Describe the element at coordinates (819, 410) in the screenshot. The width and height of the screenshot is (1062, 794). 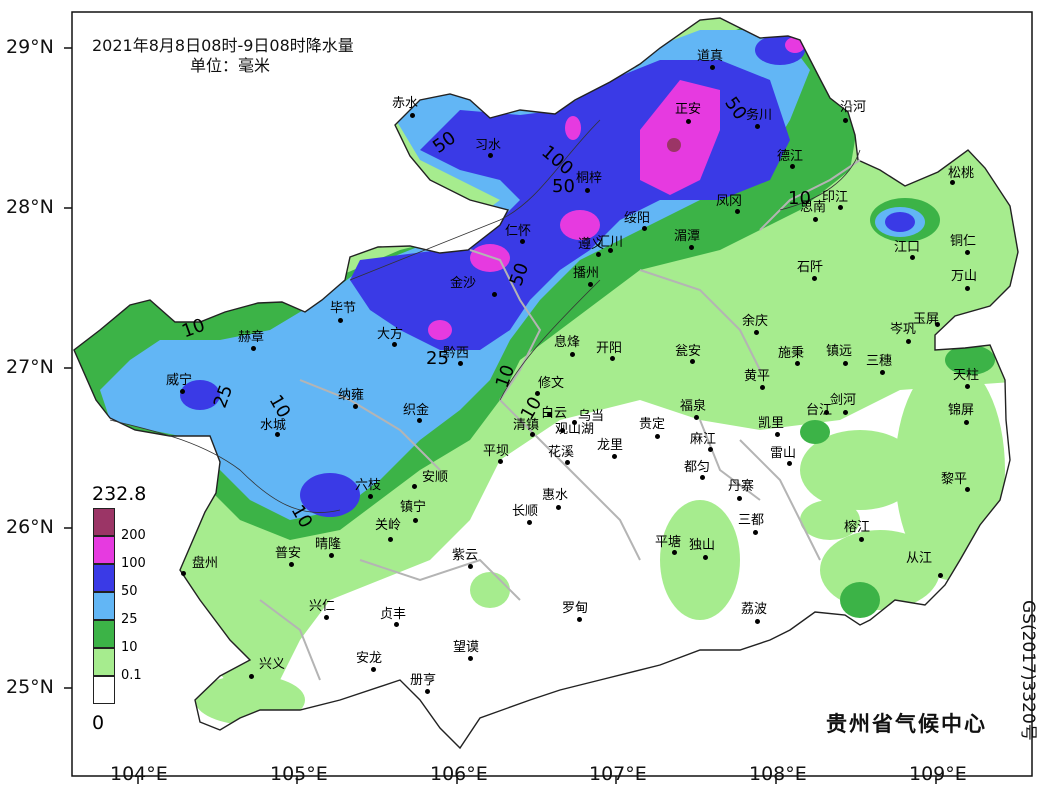
I see `city-label: 台江` at that location.